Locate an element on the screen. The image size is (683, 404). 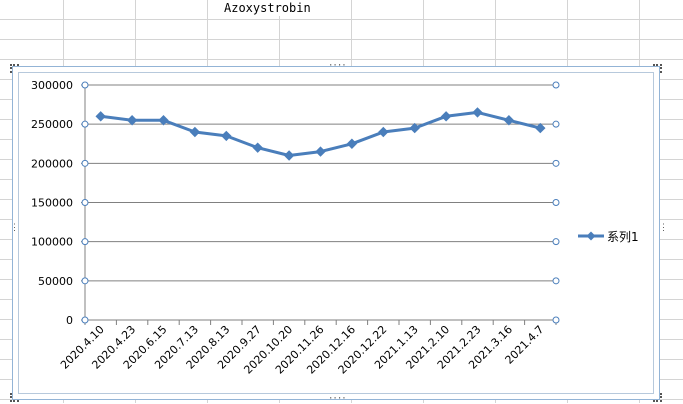
y-tick-label: 100000 is located at coordinates (52, 242).